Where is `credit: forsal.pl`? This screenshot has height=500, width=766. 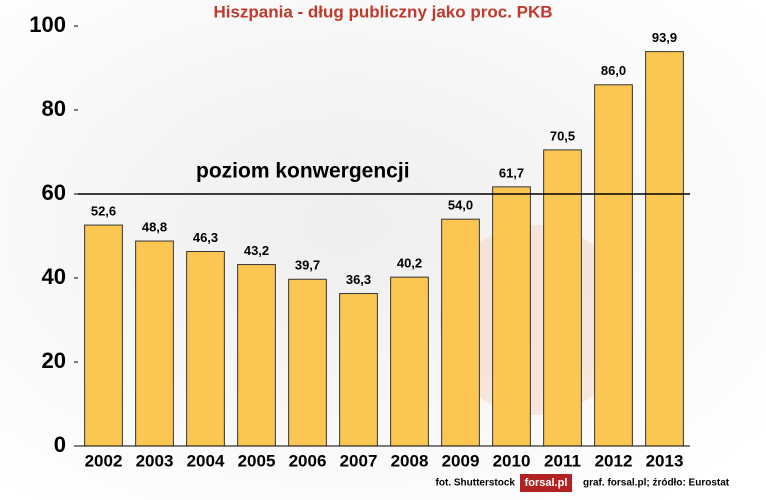 credit: forsal.pl is located at coordinates (546, 483).